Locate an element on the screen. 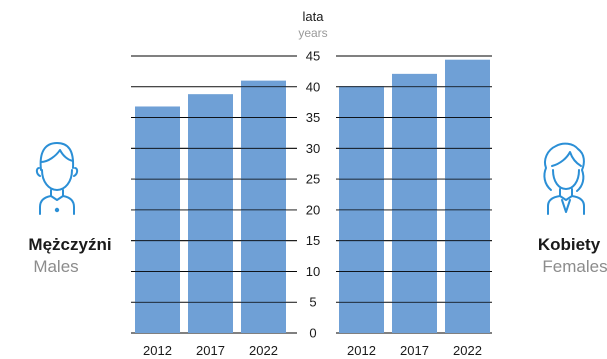 This screenshot has height=359, width=607. y-tick-label: 0 is located at coordinates (312, 333).